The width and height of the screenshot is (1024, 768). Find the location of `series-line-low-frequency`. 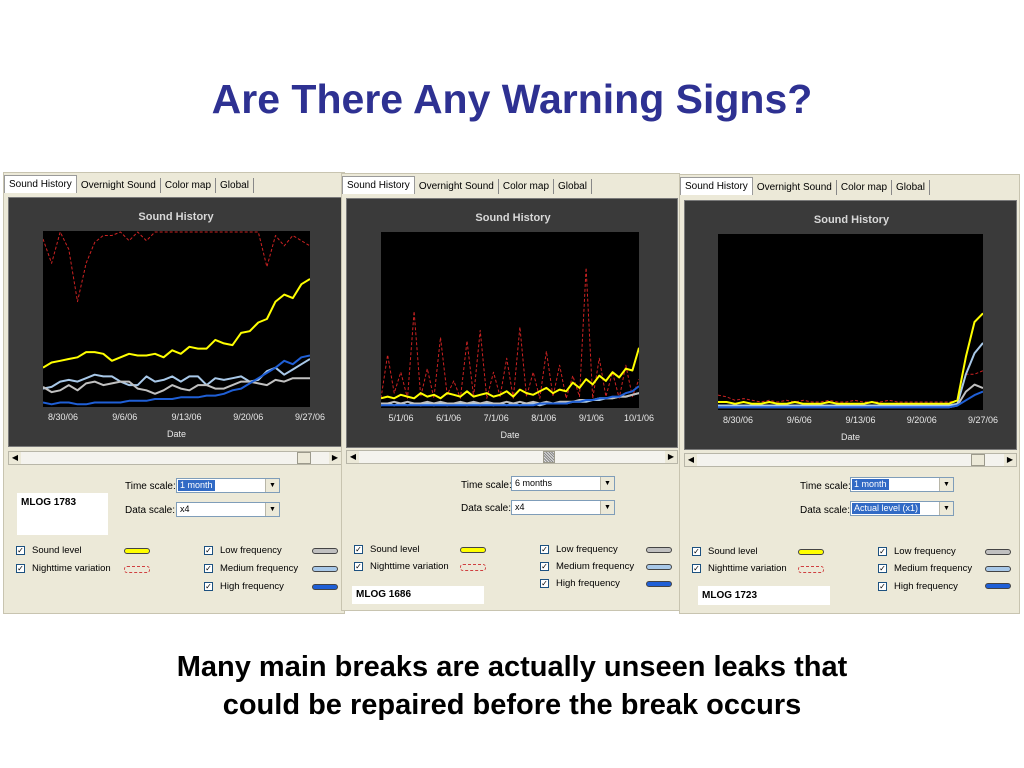

series-line-low-frequency is located at coordinates (176, 386).